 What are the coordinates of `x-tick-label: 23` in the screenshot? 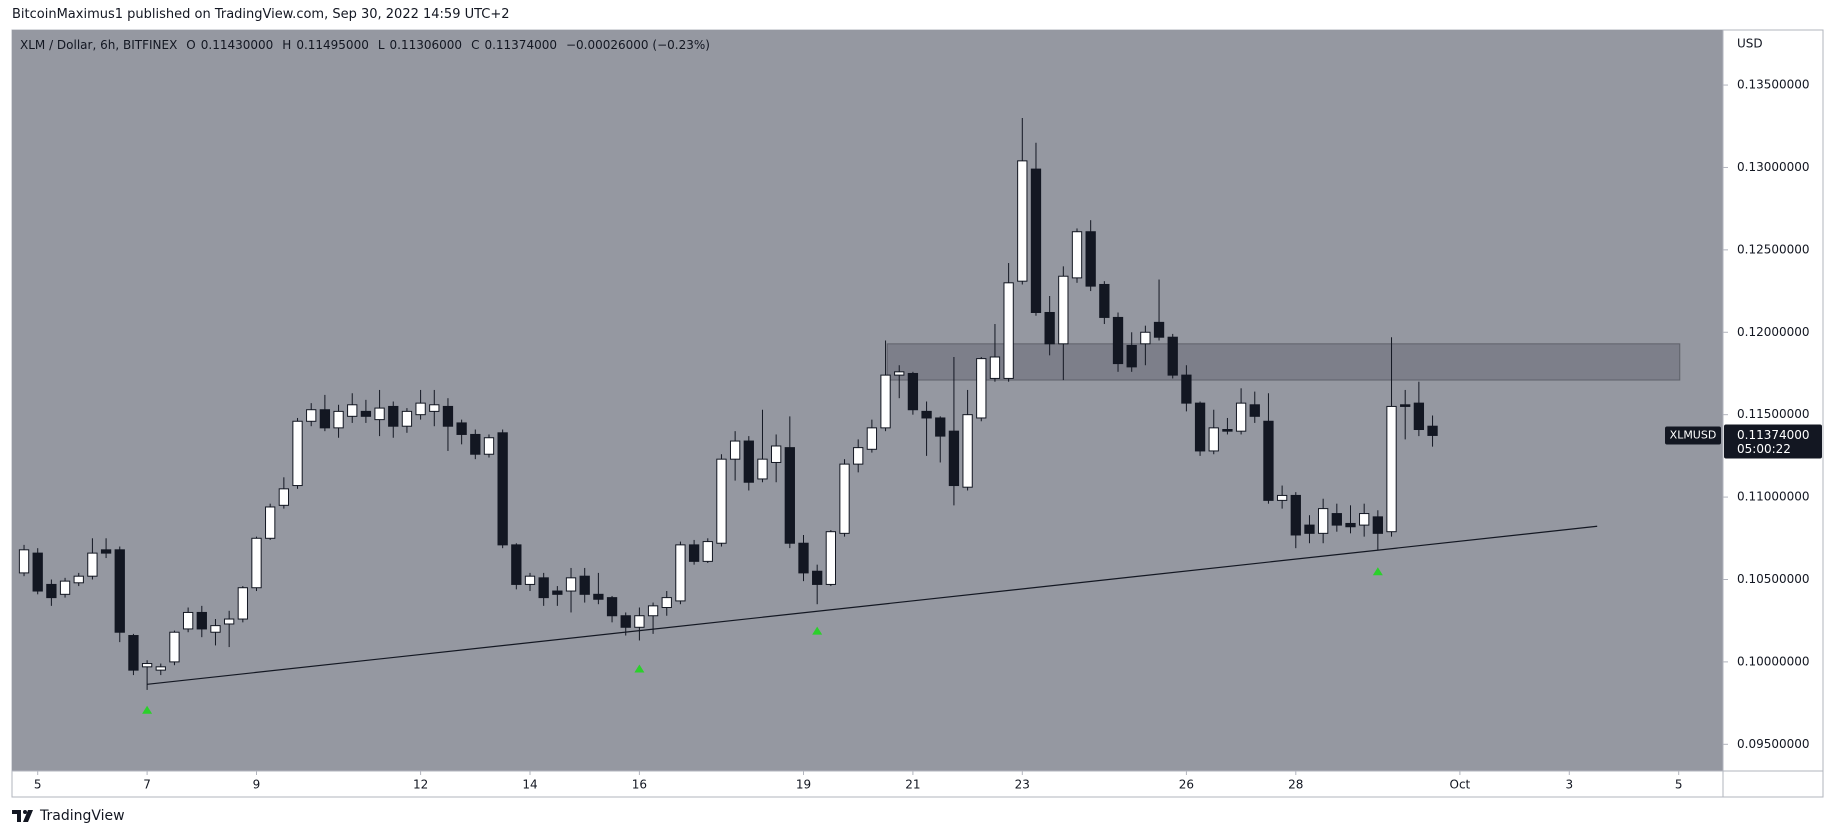 It's located at (1022, 785).